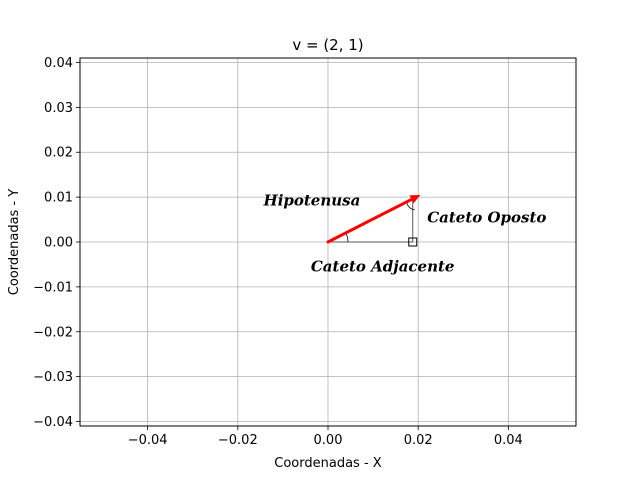 The width and height of the screenshot is (640, 480). What do you see at coordinates (508, 440) in the screenshot?
I see `x-tick-label: 0.04` at bounding box center [508, 440].